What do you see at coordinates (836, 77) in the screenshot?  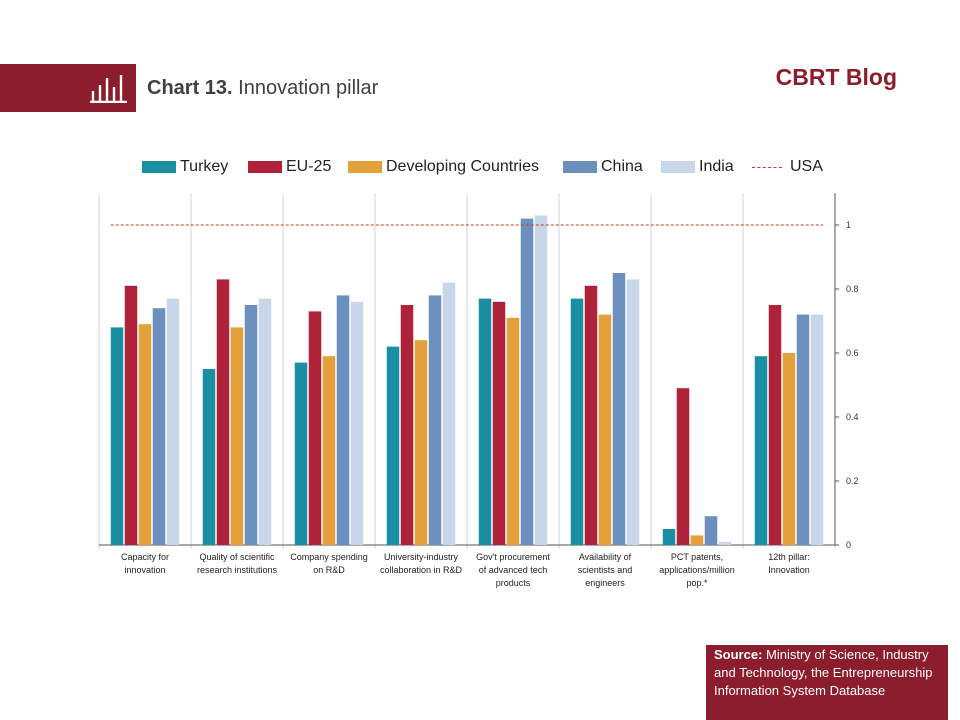 I see `brand-logo-text: CBRT Blog` at bounding box center [836, 77].